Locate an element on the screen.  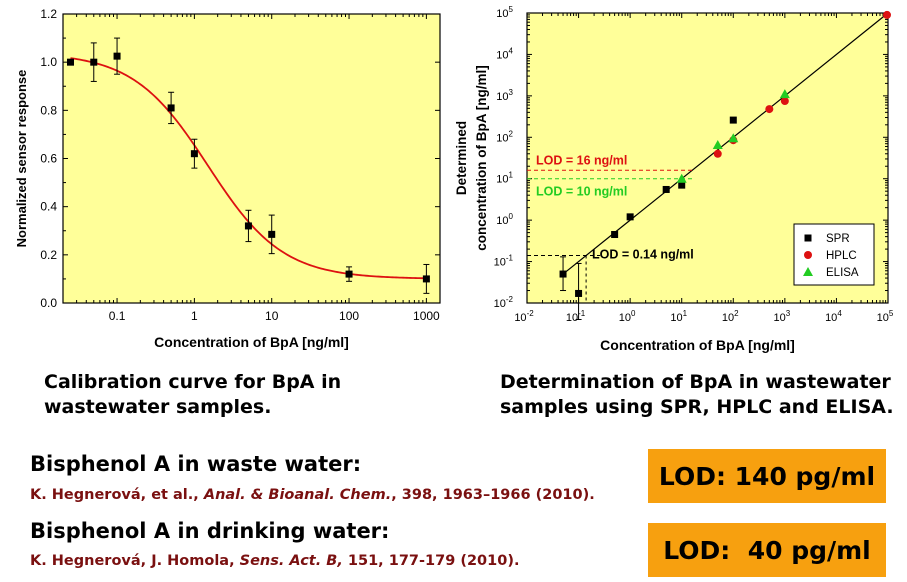
ref1-authors: K. Hegnerová, et al., is located at coordinates (117, 495).